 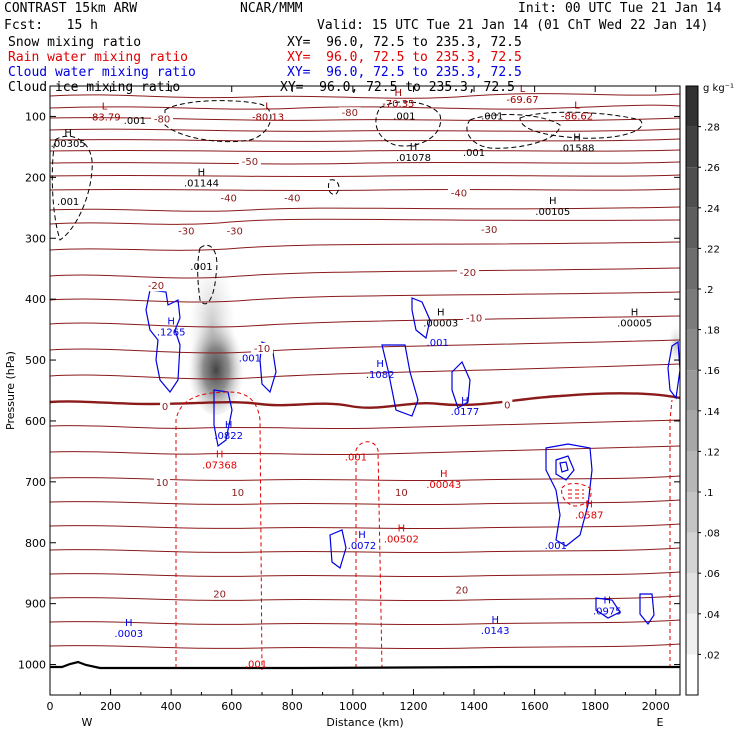 What do you see at coordinates (712, 534) in the screenshot?
I see `colorbar-tick-label: .08` at bounding box center [712, 534].